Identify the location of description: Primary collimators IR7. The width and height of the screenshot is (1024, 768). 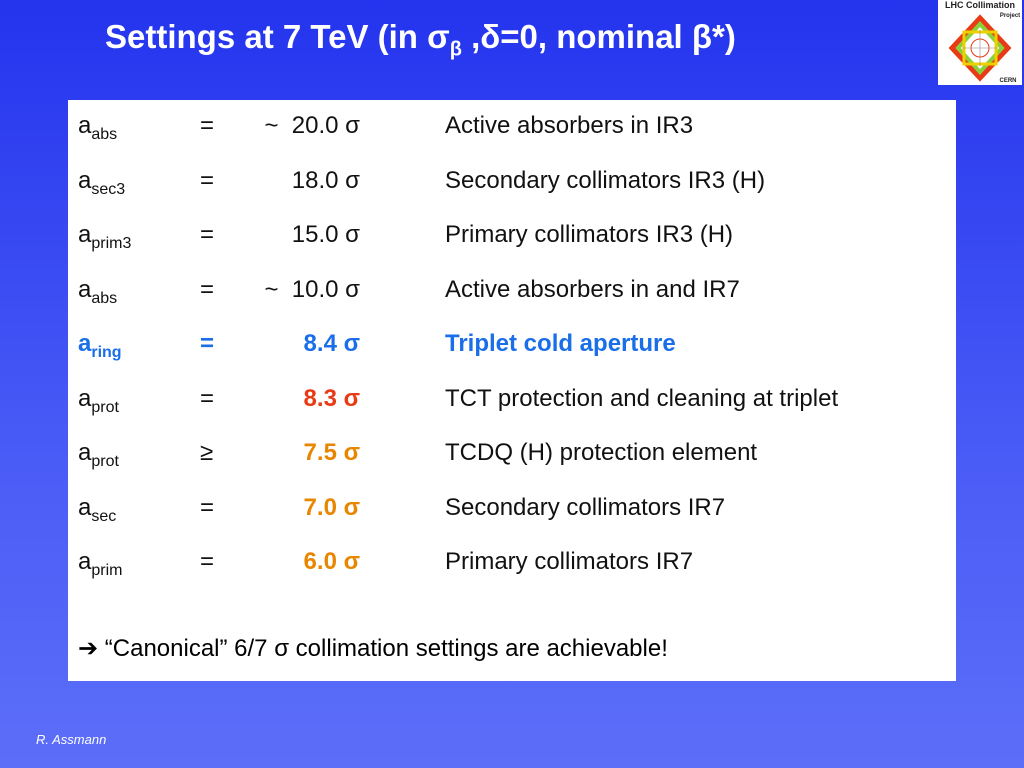
(569, 561).